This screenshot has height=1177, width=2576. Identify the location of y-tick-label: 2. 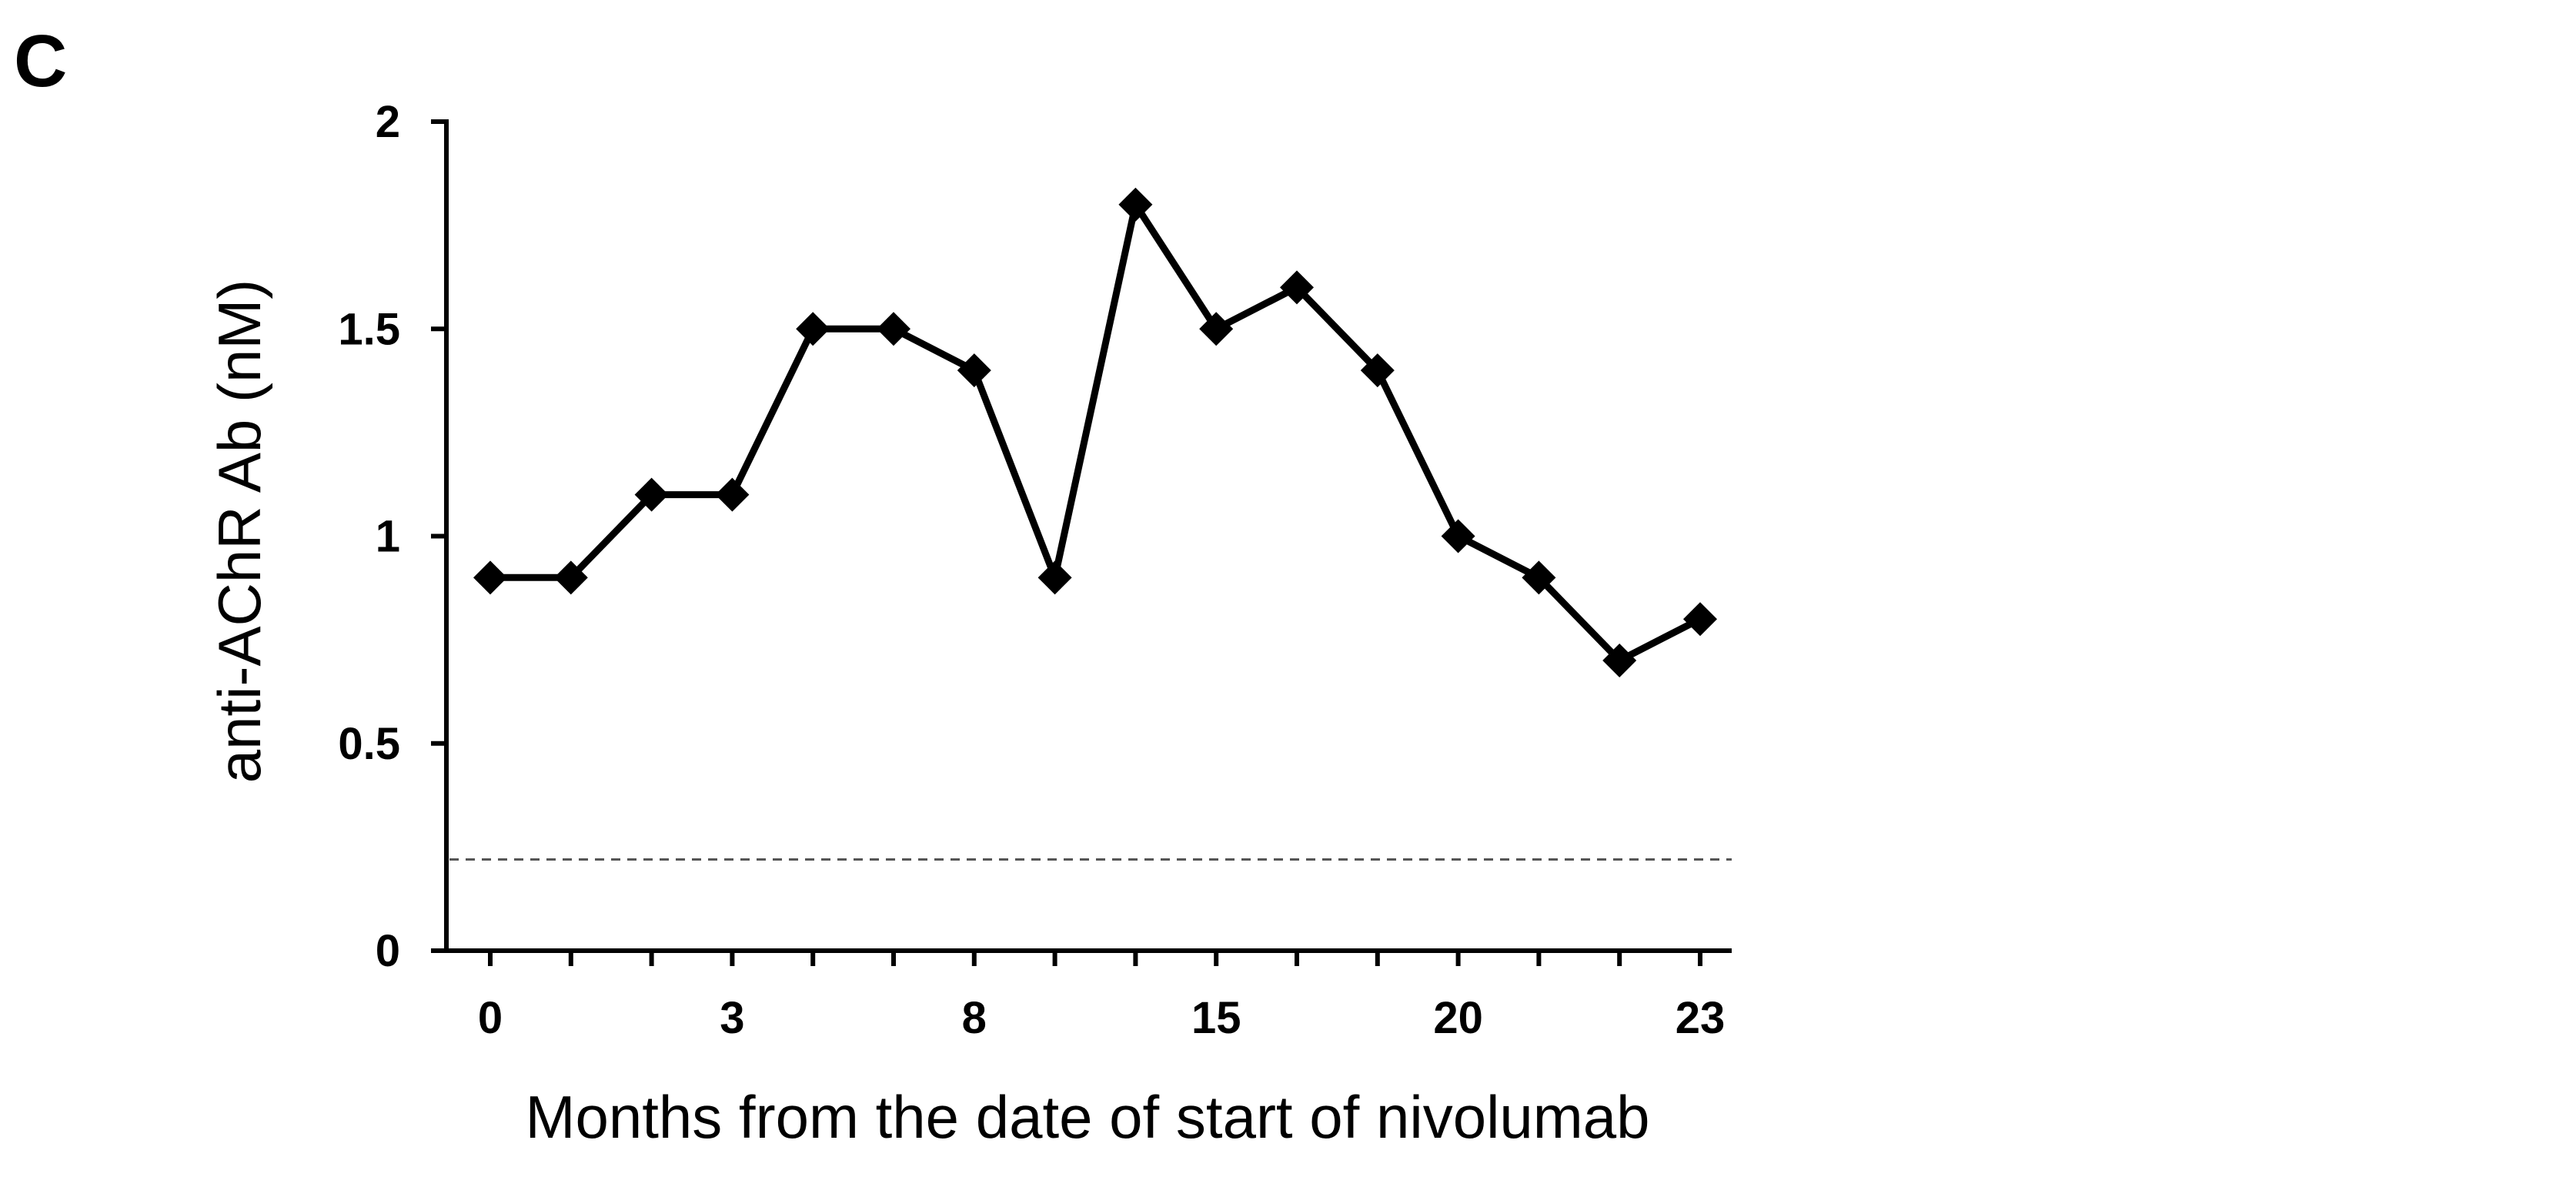
(388, 122).